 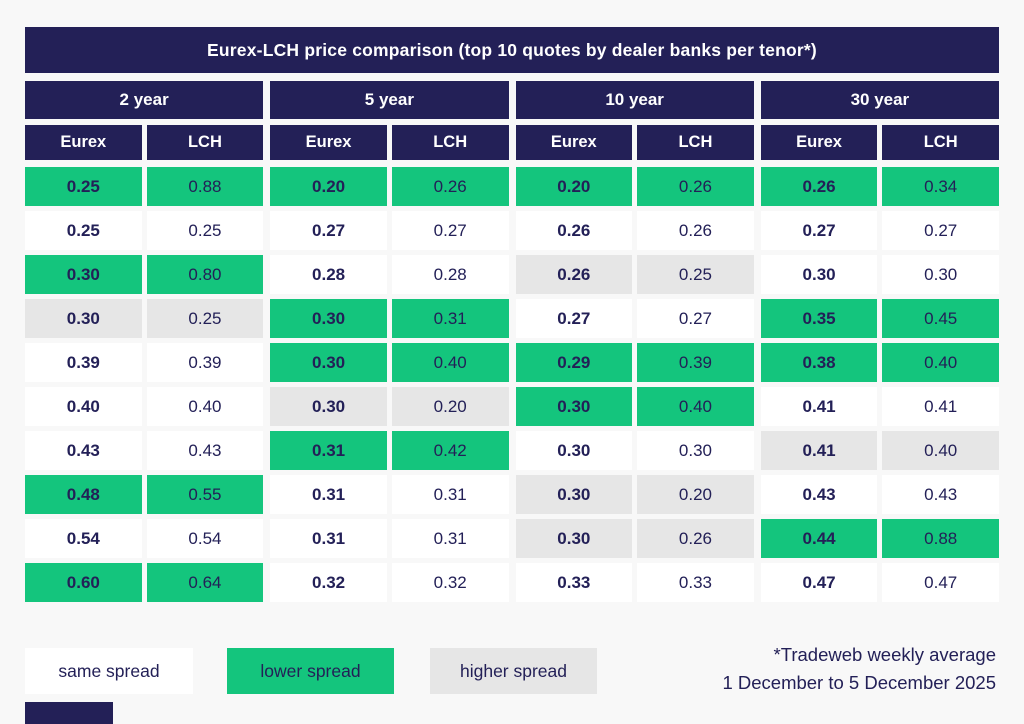 What do you see at coordinates (450, 274) in the screenshot?
I see `lch-price-cell: 0.28` at bounding box center [450, 274].